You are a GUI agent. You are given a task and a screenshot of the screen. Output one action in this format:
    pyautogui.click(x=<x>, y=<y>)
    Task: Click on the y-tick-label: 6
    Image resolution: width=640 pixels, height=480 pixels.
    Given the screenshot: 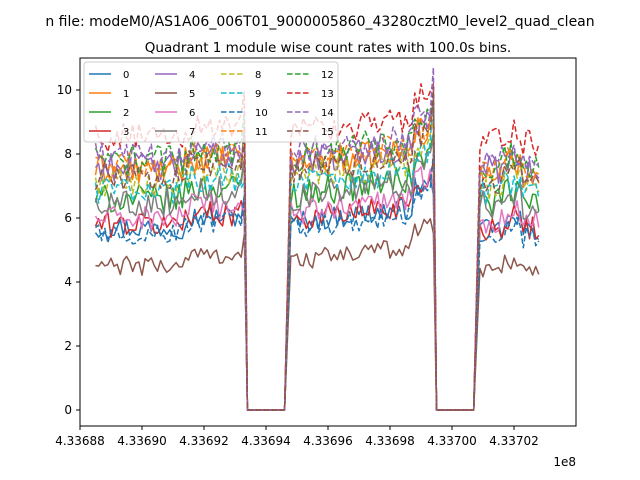 What is the action you would take?
    pyautogui.click(x=68, y=218)
    